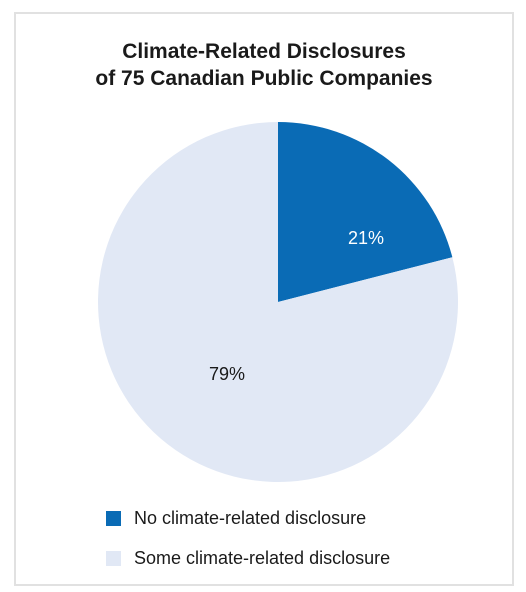 The image size is (526, 592). Describe the element at coordinates (227, 374) in the screenshot. I see `pie-label-some-disclosure: 79%` at that location.